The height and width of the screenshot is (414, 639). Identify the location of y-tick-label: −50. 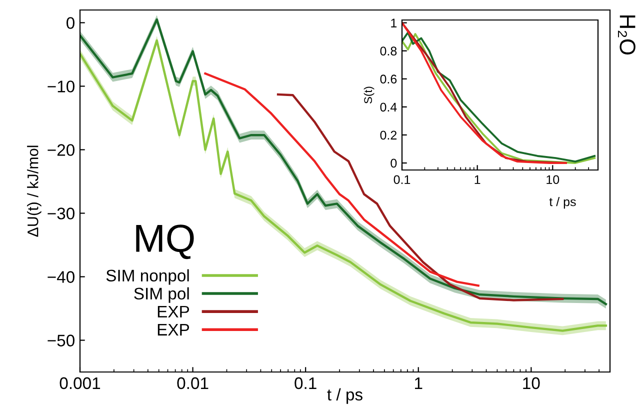
(61, 340).